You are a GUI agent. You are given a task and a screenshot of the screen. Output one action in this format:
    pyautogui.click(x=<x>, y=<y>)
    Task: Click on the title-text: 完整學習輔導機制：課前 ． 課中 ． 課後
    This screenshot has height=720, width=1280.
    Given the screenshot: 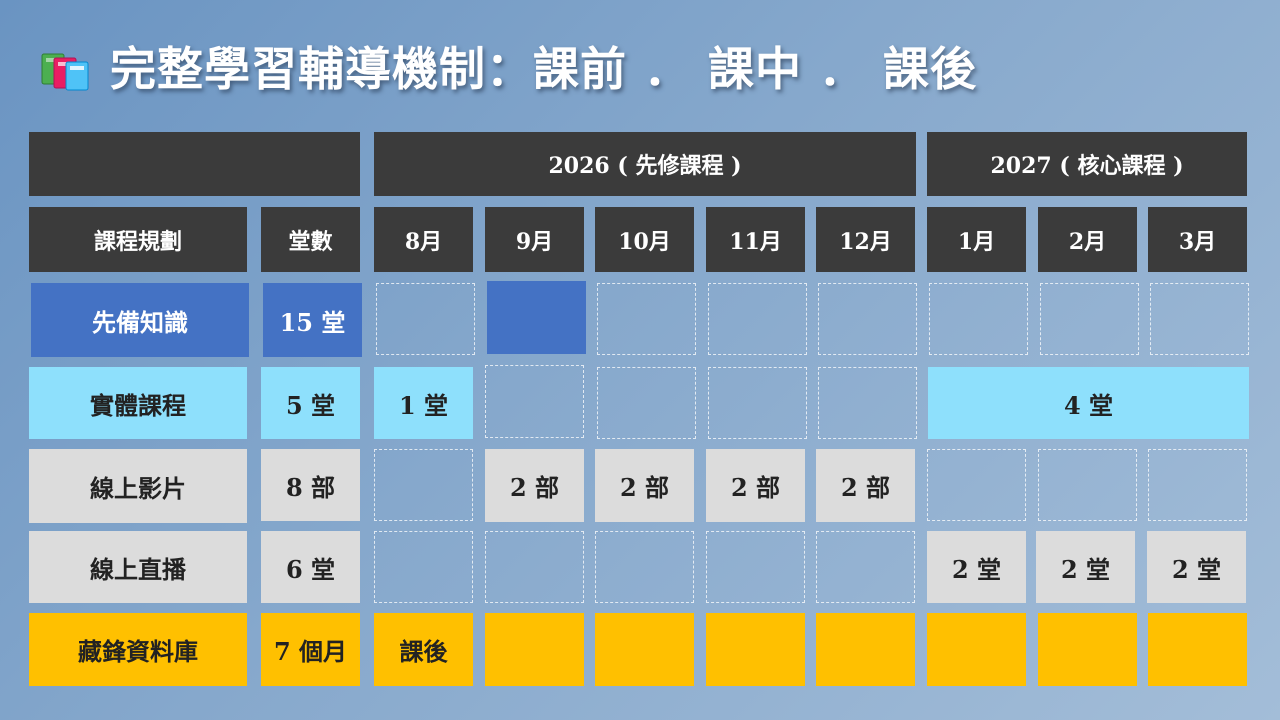 What is the action you would take?
    pyautogui.click(x=544, y=69)
    